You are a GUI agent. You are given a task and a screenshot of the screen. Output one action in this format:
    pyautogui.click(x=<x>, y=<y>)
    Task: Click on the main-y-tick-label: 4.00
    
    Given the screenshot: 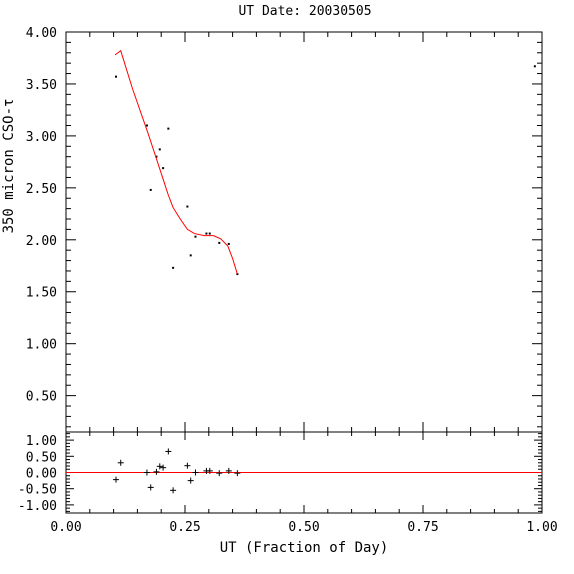 What is the action you would take?
    pyautogui.click(x=41, y=33)
    